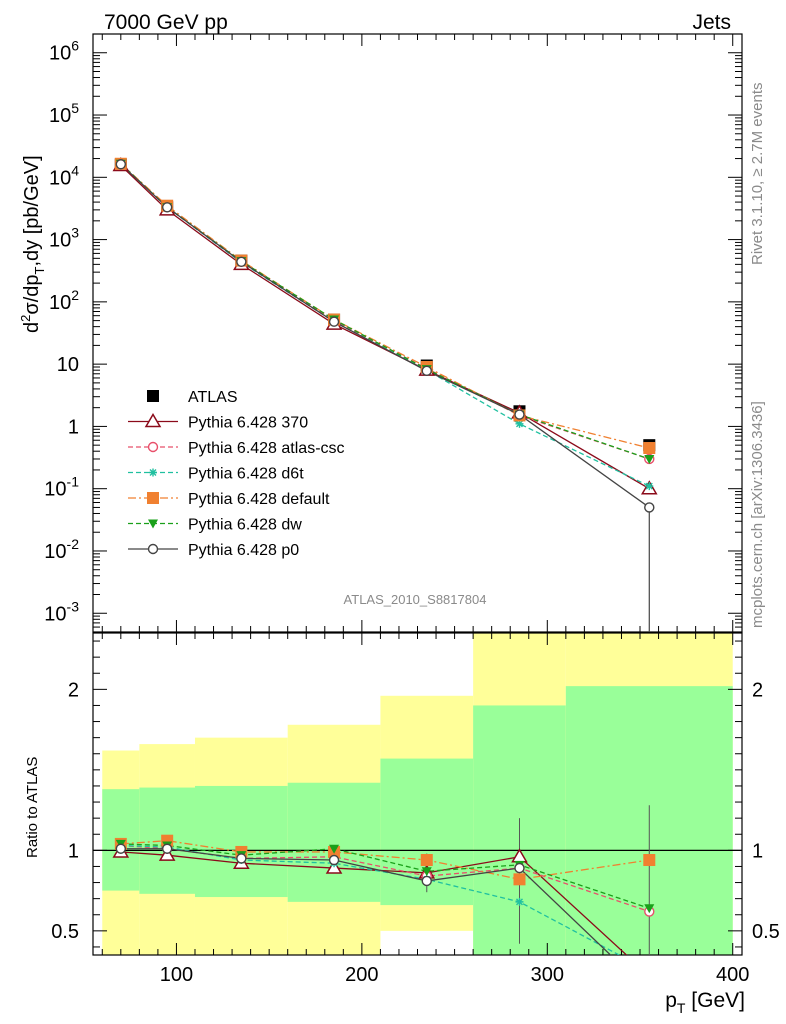  Describe the element at coordinates (61, 611) in the screenshot. I see `main-y-tick-label: 10⁻³` at that location.